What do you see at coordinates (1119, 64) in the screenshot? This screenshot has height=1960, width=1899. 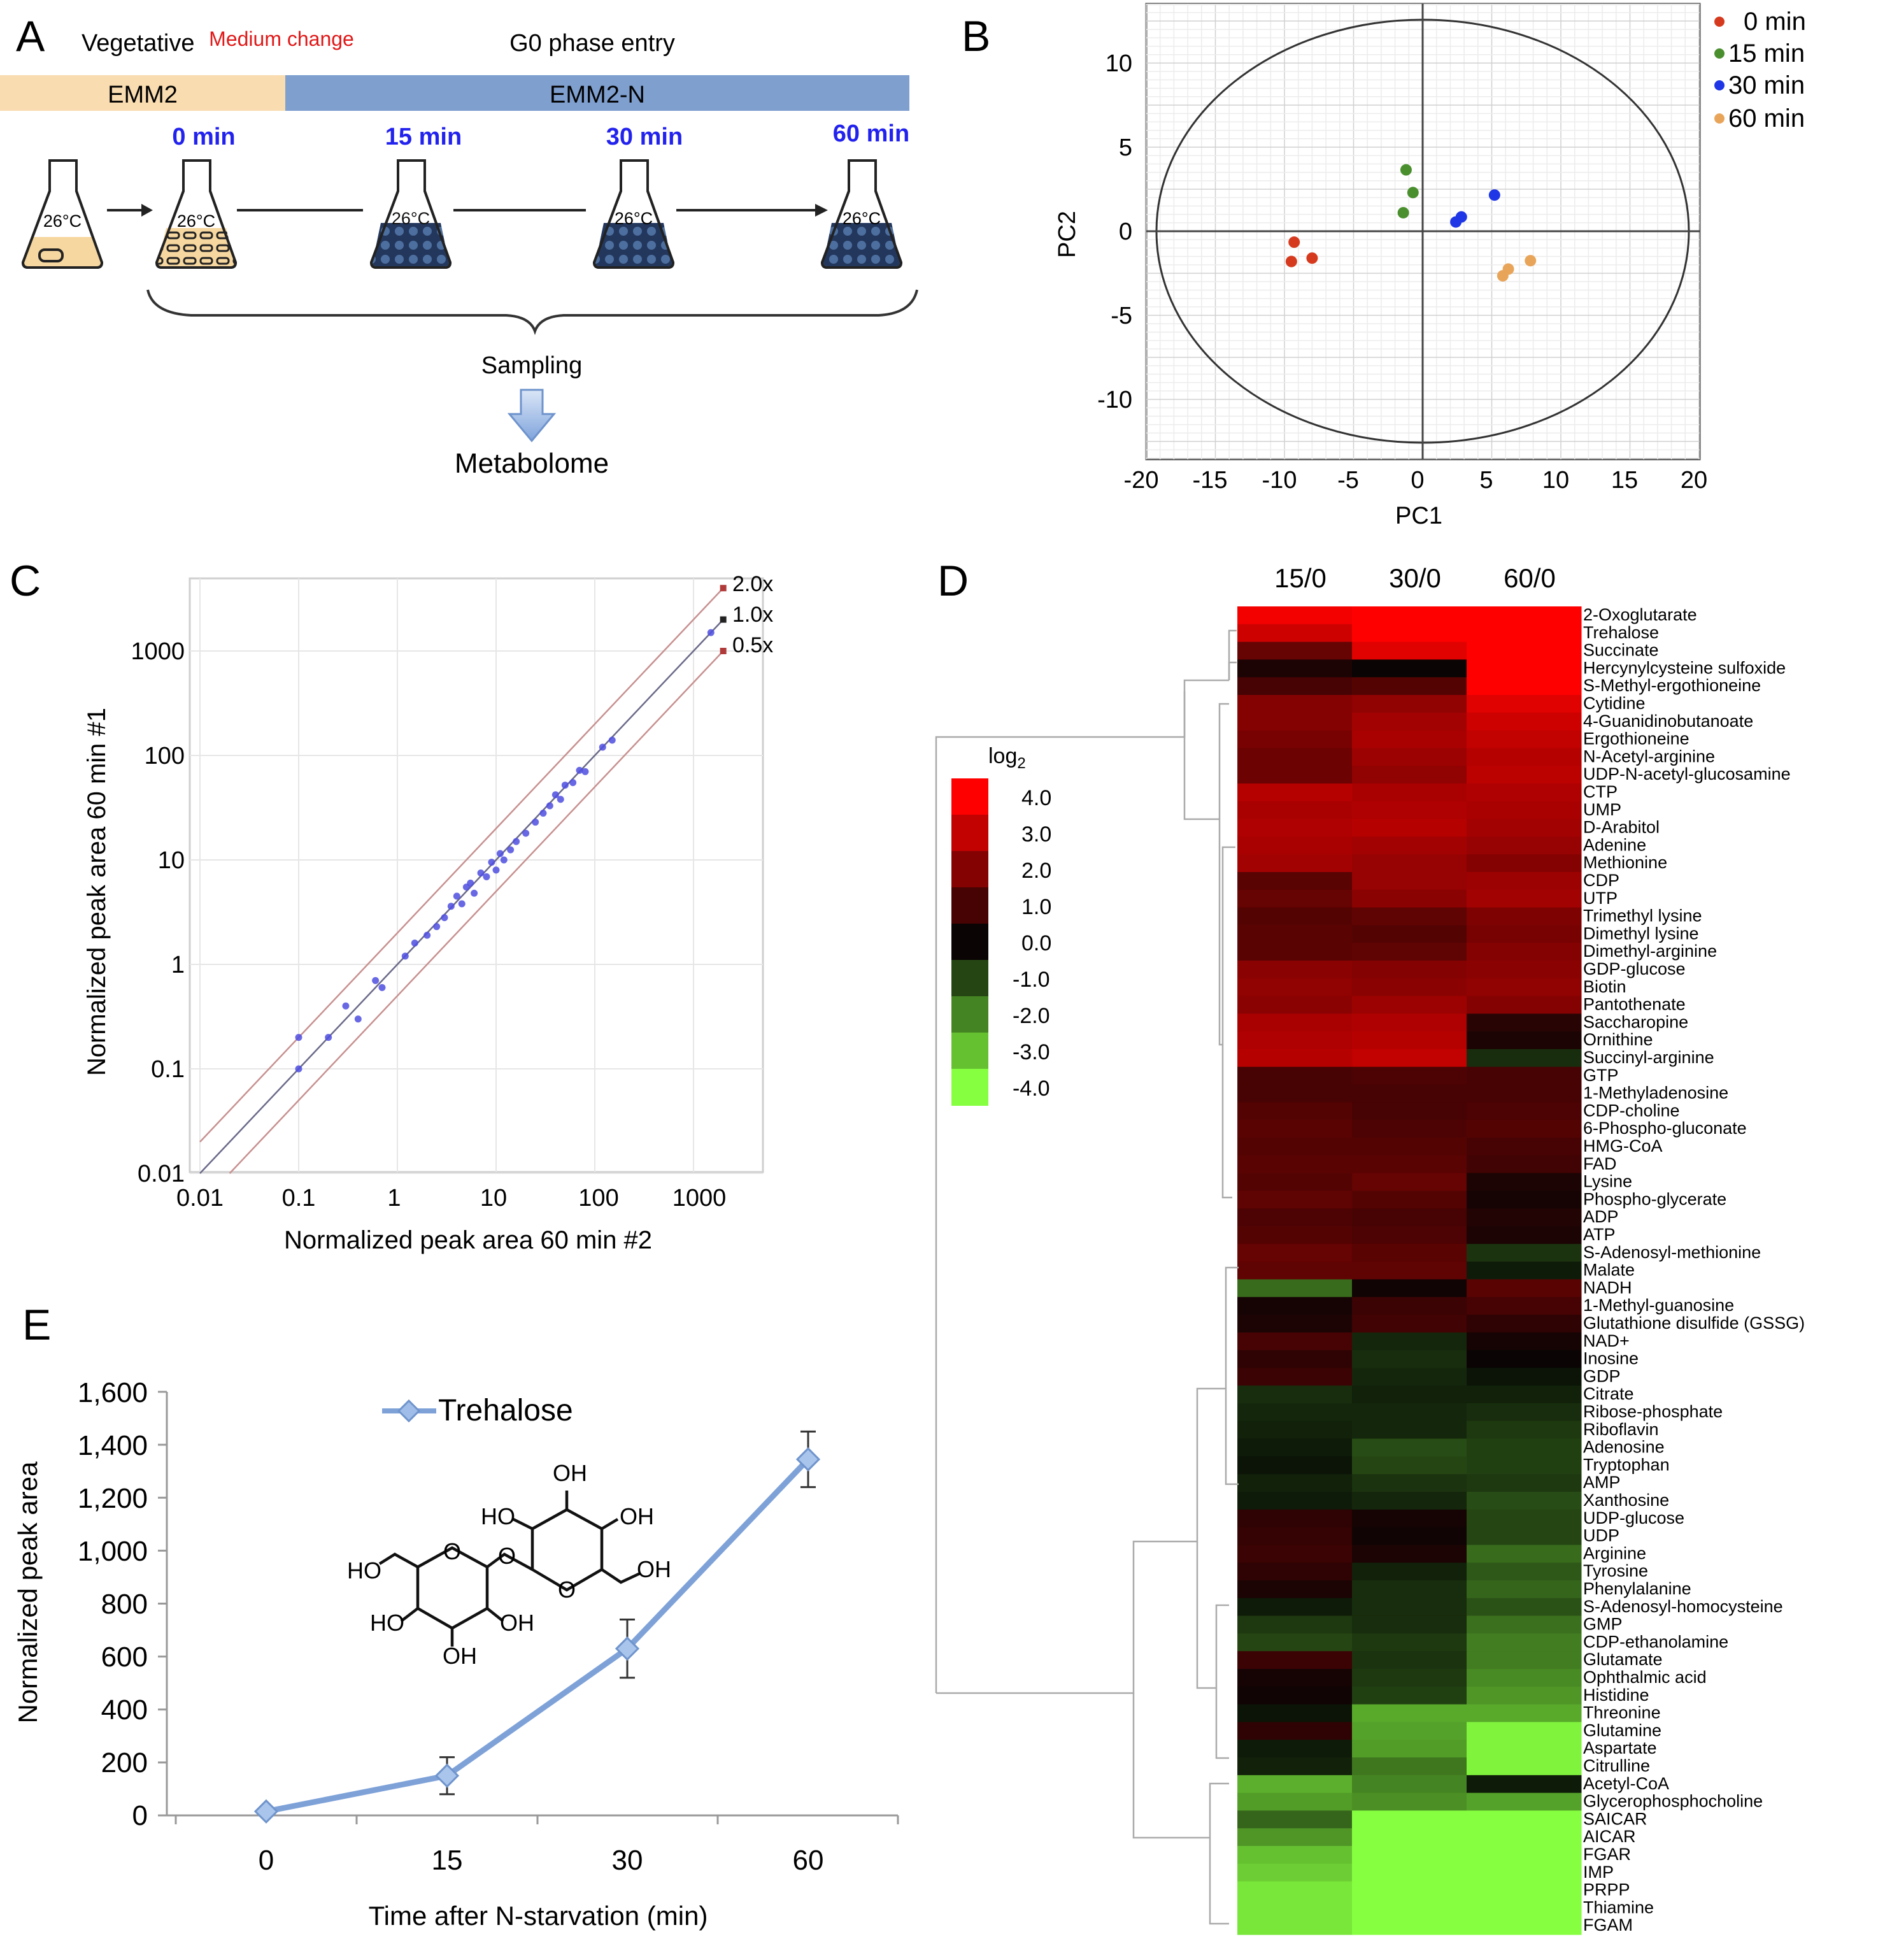 I see `pca-ytick: 10` at bounding box center [1119, 64].